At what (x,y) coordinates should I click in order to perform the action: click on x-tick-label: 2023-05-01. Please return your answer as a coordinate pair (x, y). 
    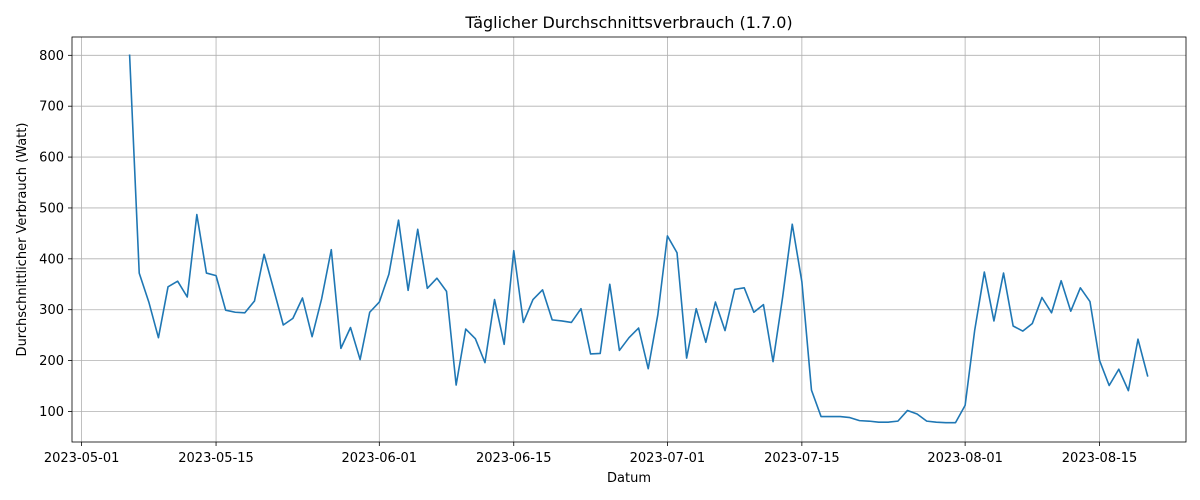
    Looking at the image, I should click on (82, 458).